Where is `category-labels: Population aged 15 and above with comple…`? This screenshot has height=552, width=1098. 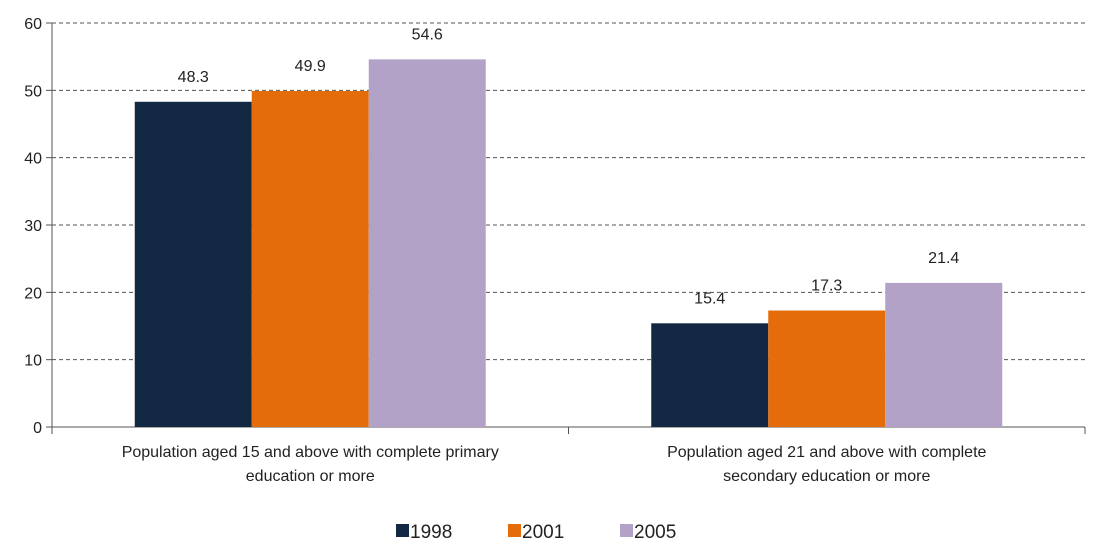
category-labels: Population aged 15 and above with comple… is located at coordinates (554, 464).